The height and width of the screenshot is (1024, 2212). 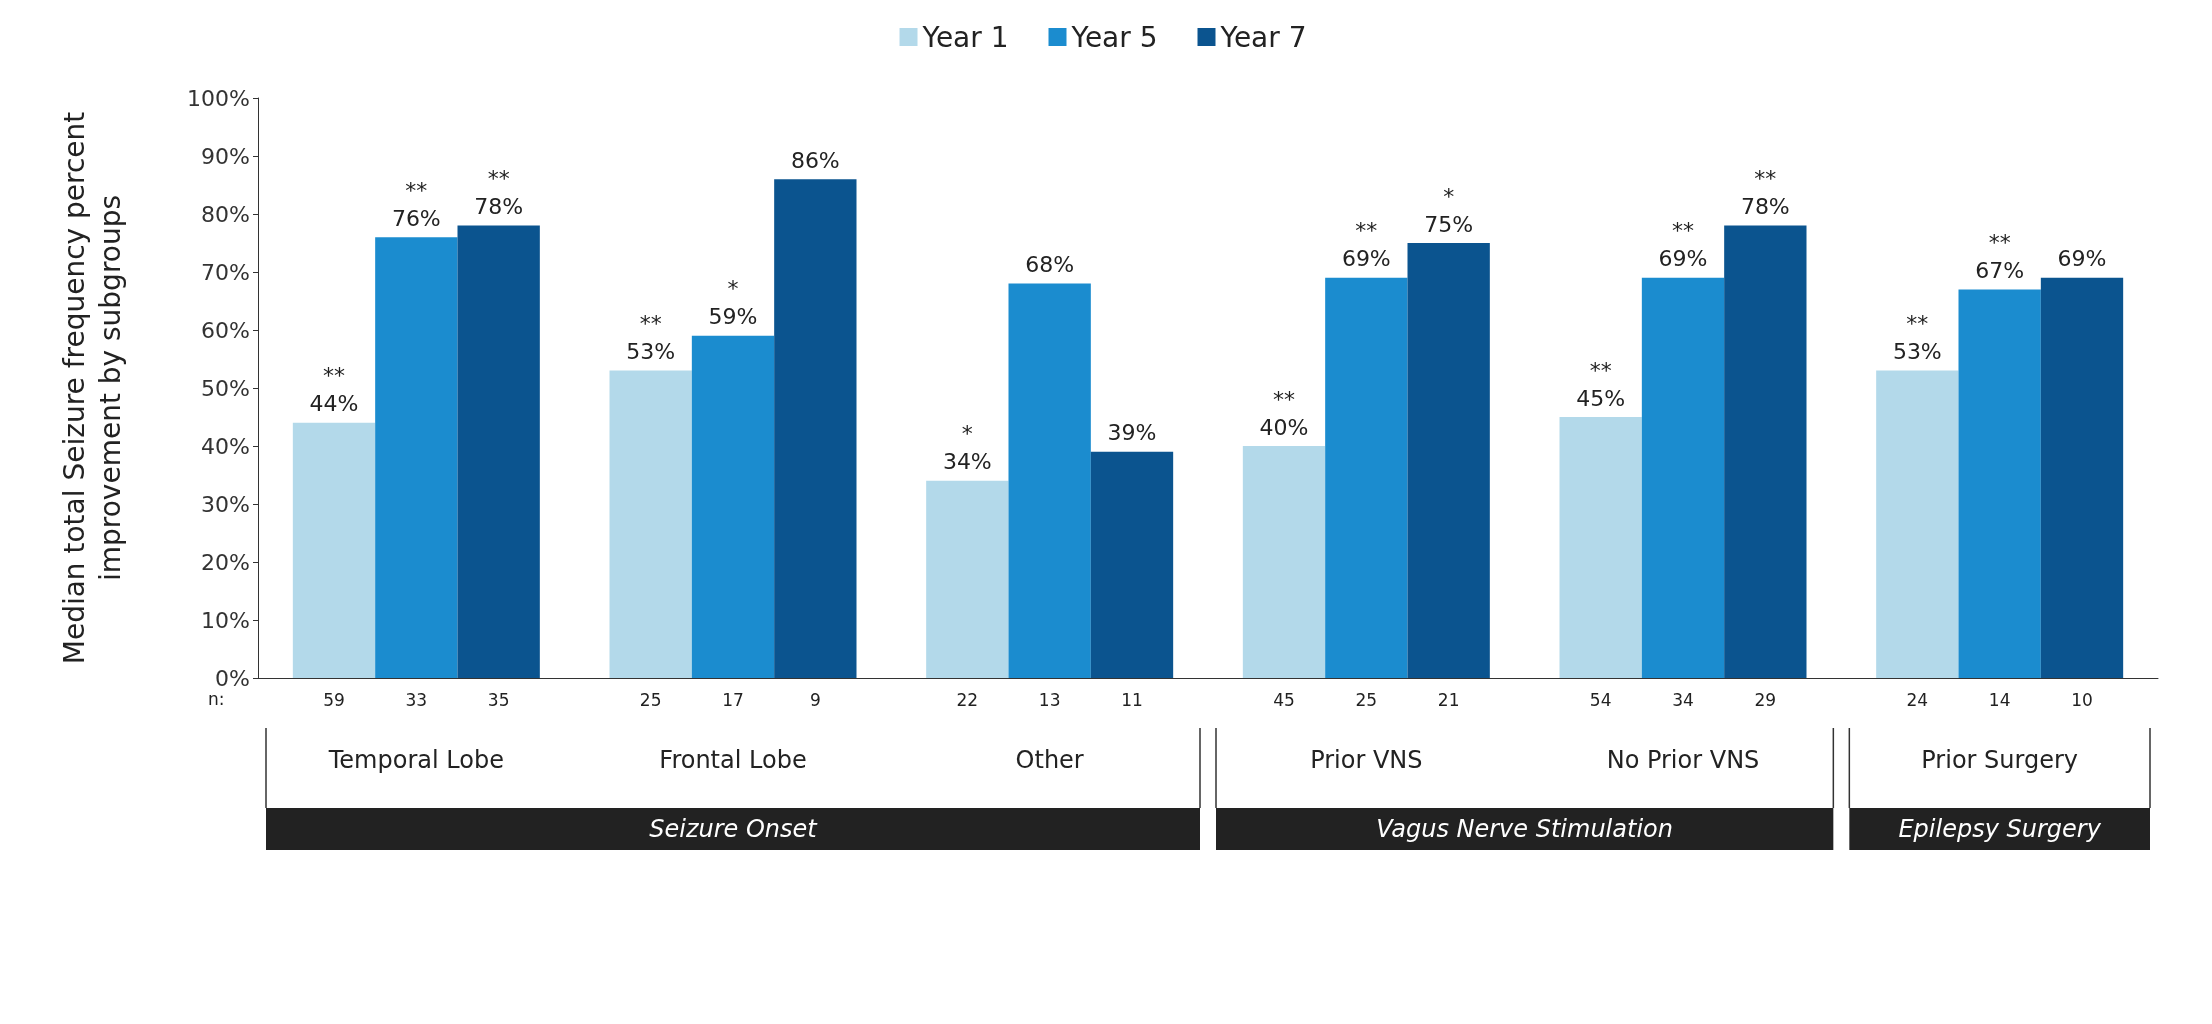 What do you see at coordinates (92, 388) in the screenshot?
I see `y-axis-title: Median total Seizure frequency percent improvement by subgroups` at bounding box center [92, 388].